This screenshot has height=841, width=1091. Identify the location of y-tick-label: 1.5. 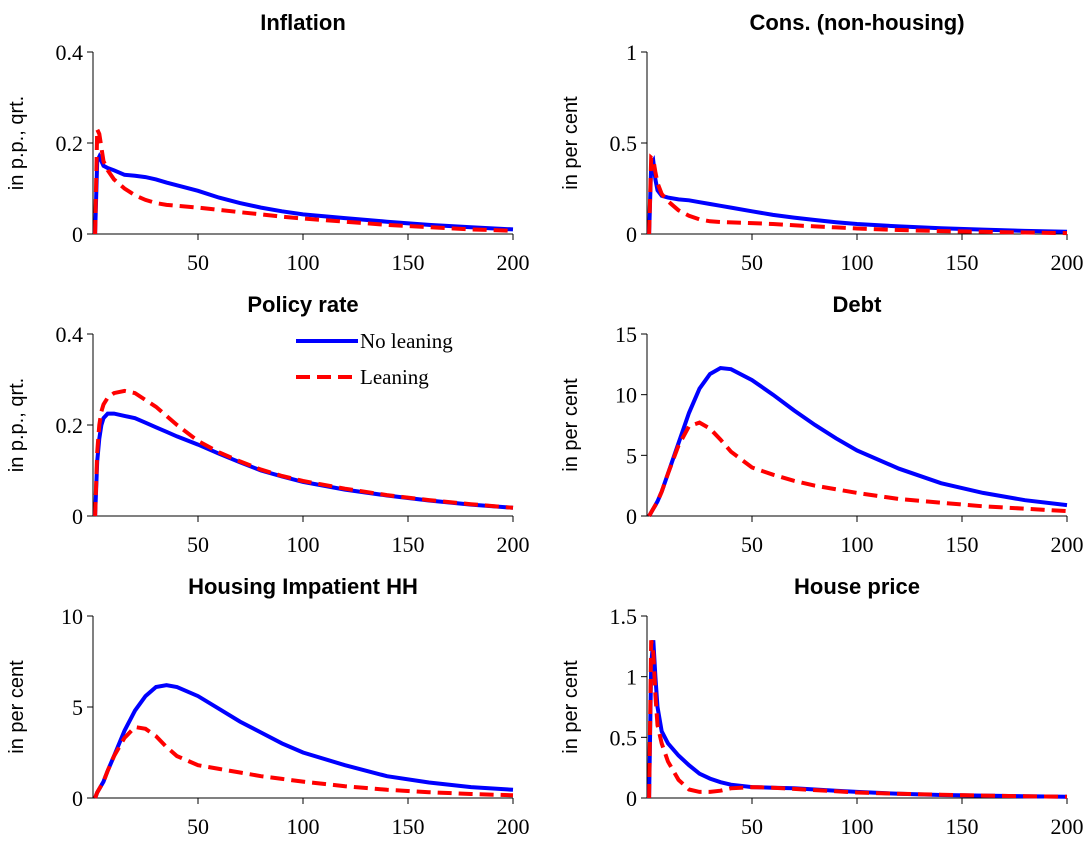
(624, 616).